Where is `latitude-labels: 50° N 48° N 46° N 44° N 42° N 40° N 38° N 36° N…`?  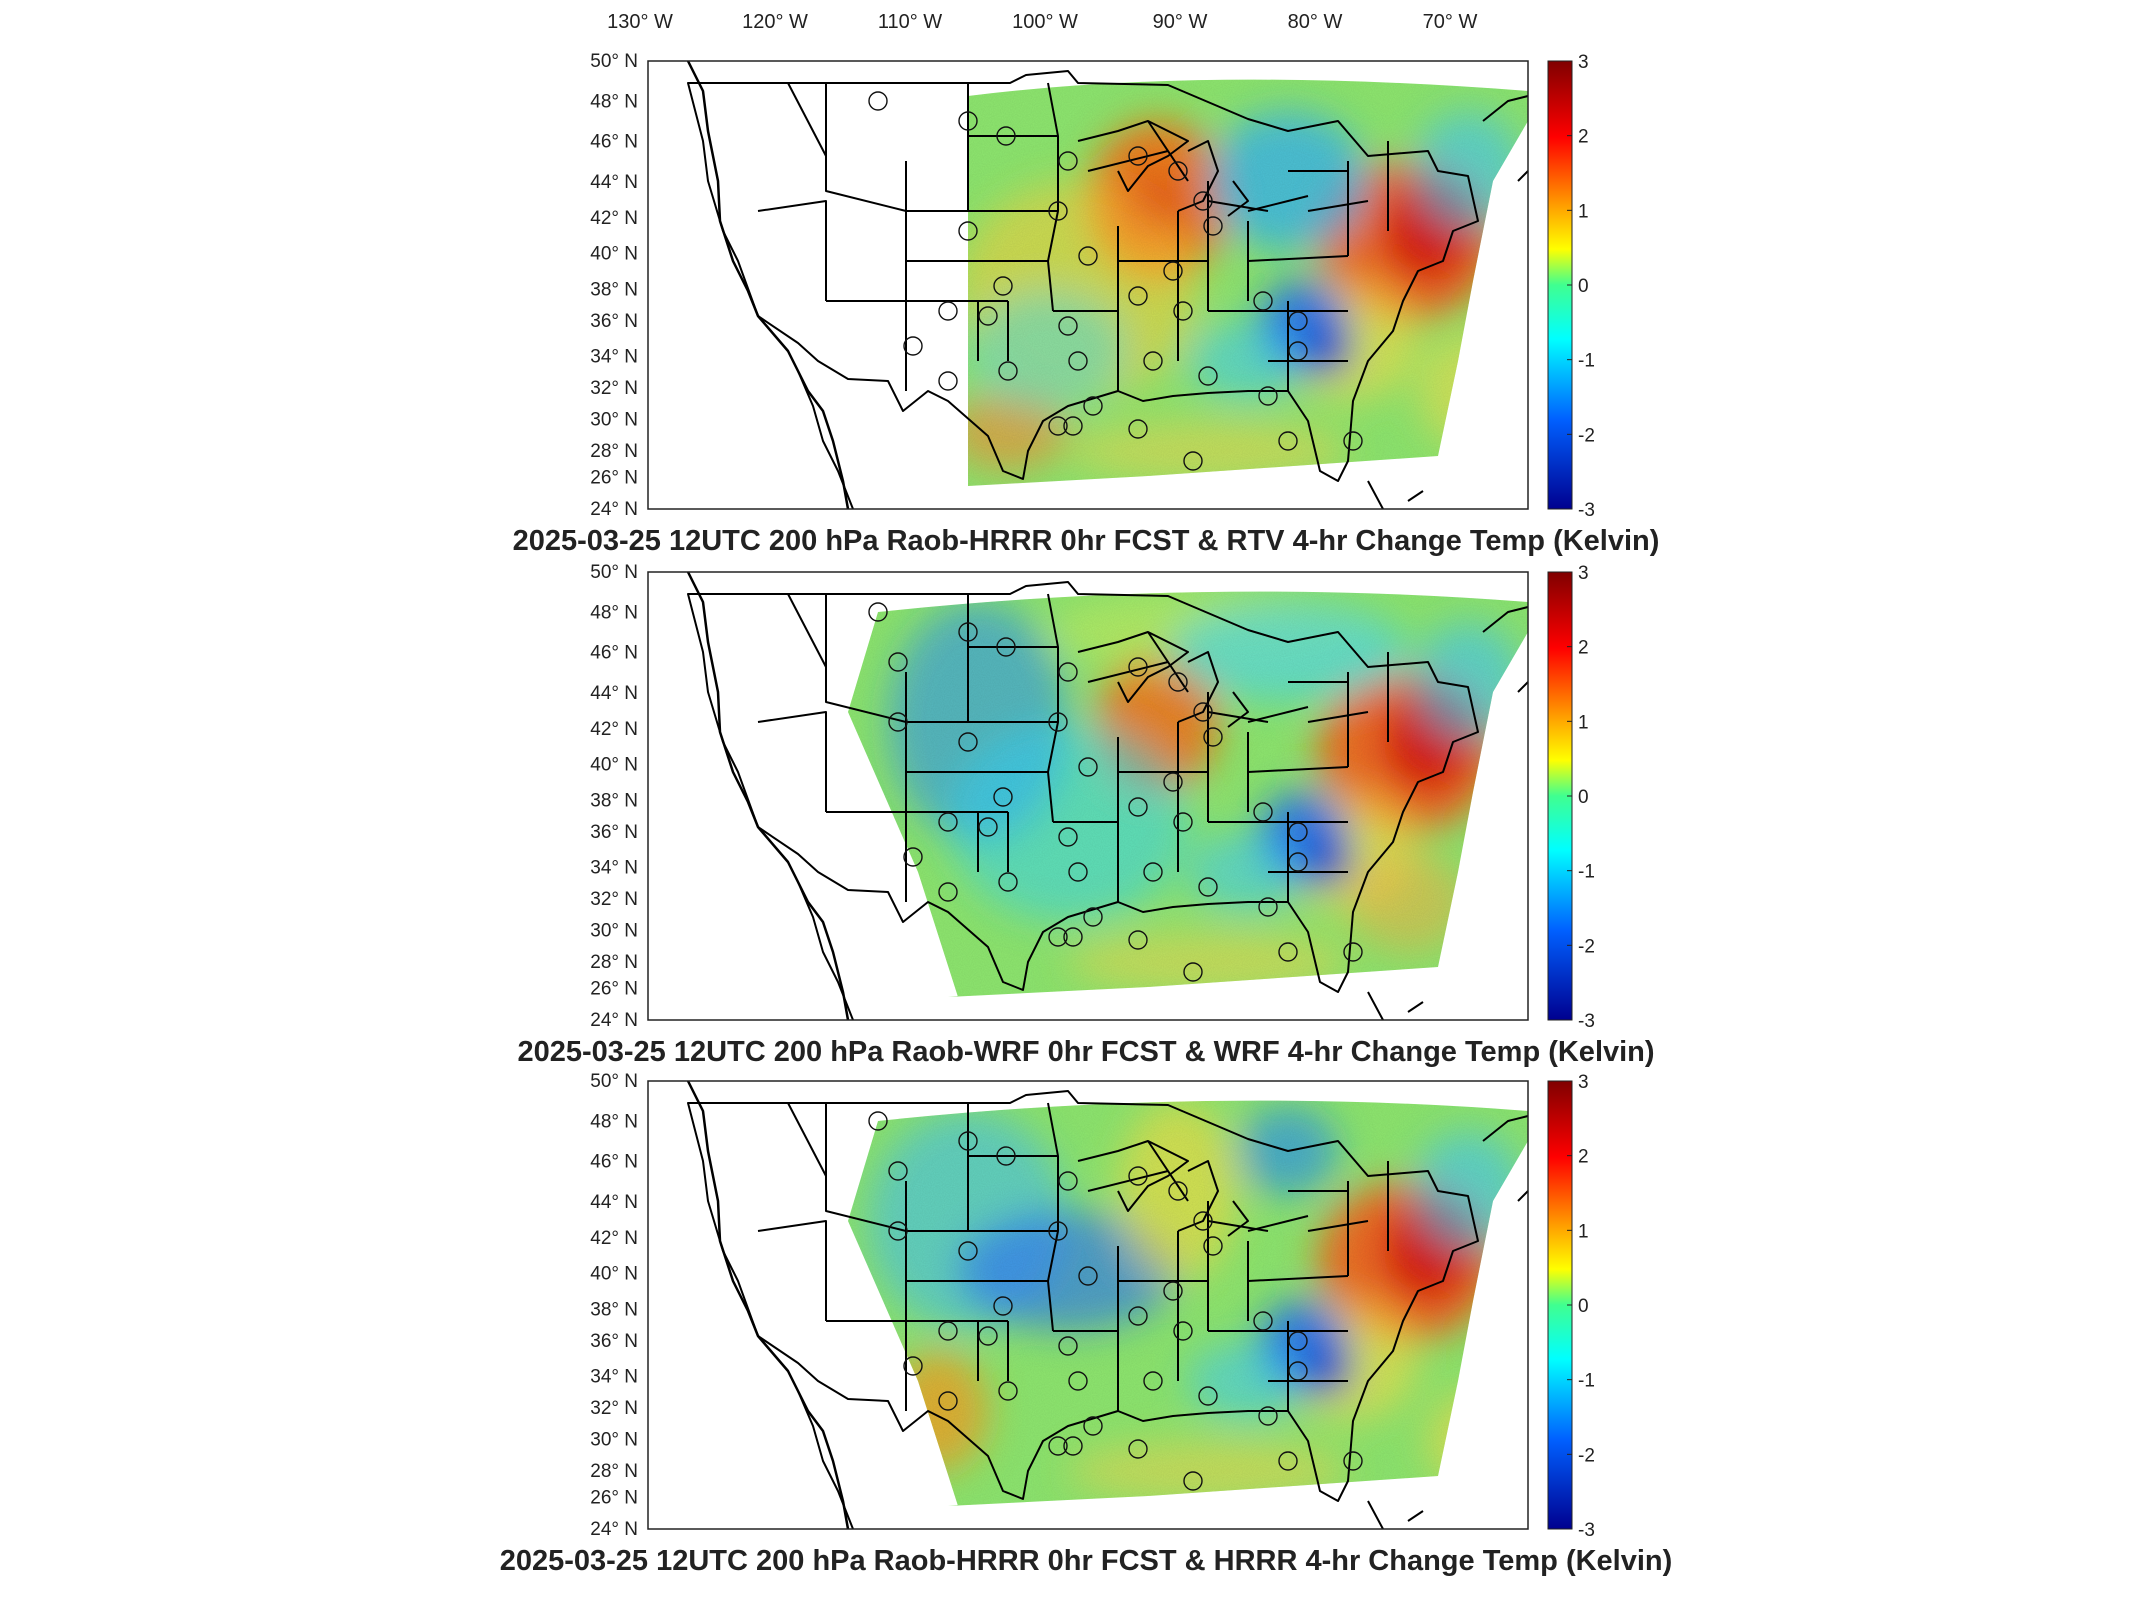 latitude-labels: 50° N 48° N 46° N 44° N 42° N 40° N 38° N 36° N… is located at coordinates (614, 1305).